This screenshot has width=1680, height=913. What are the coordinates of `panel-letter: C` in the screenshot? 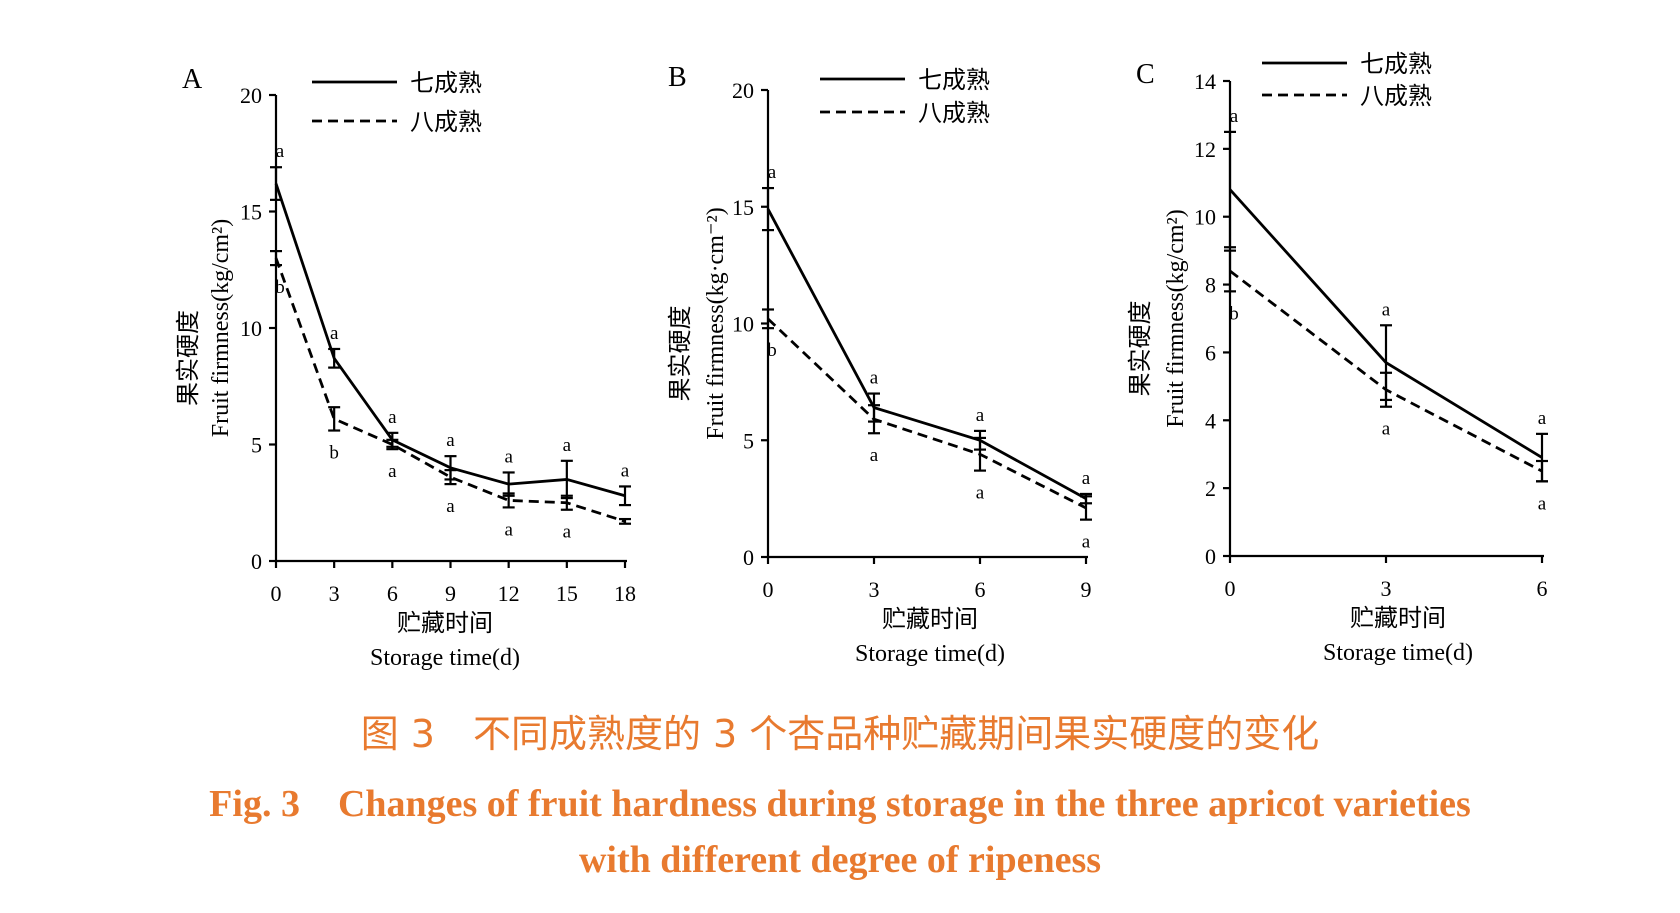 It's located at (1145, 74).